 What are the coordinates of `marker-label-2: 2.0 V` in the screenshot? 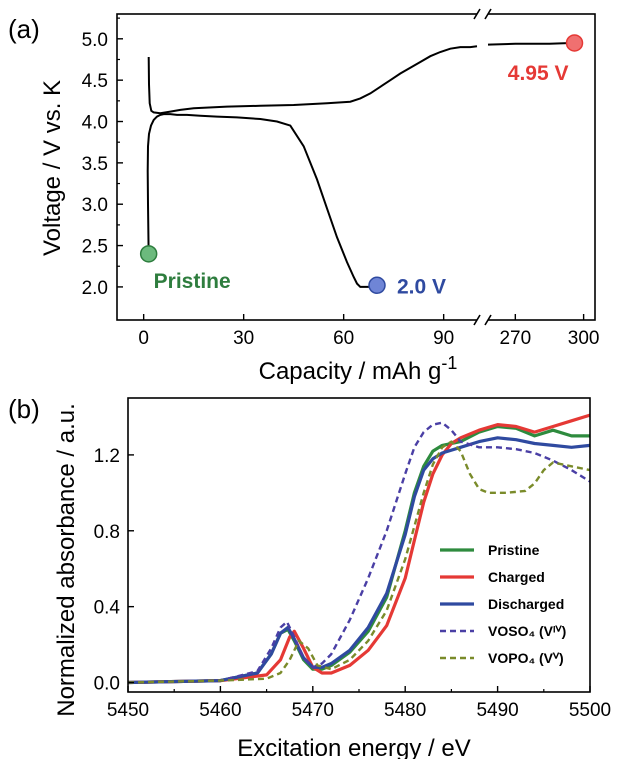 It's located at (421, 286).